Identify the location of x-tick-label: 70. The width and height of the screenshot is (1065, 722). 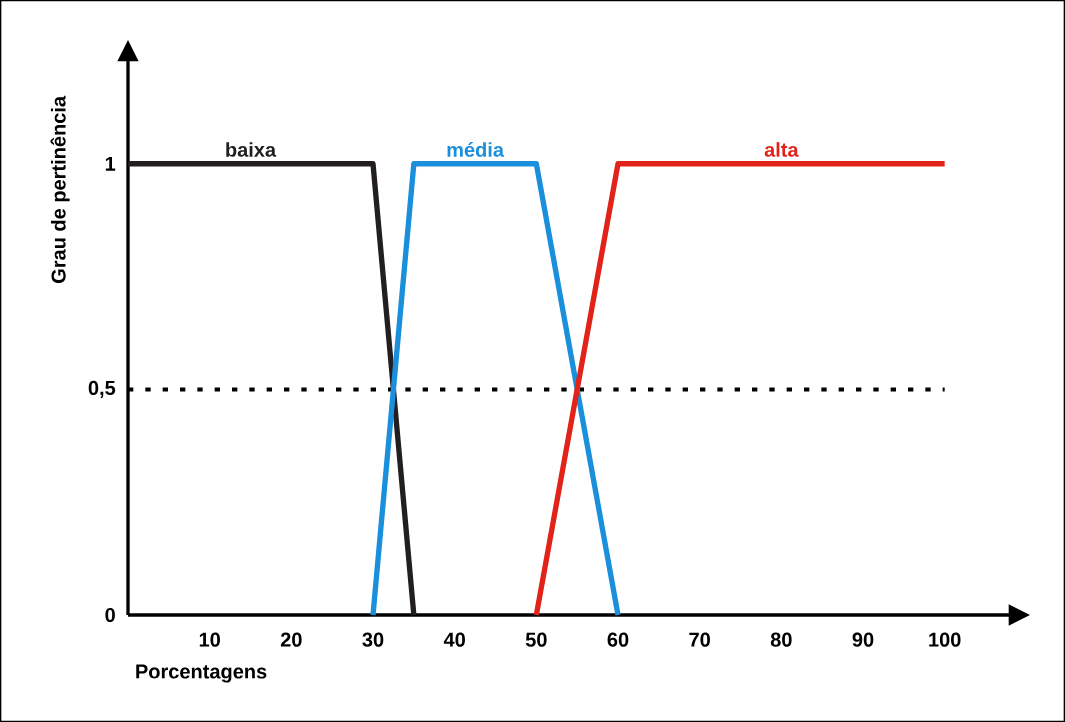
(699, 639).